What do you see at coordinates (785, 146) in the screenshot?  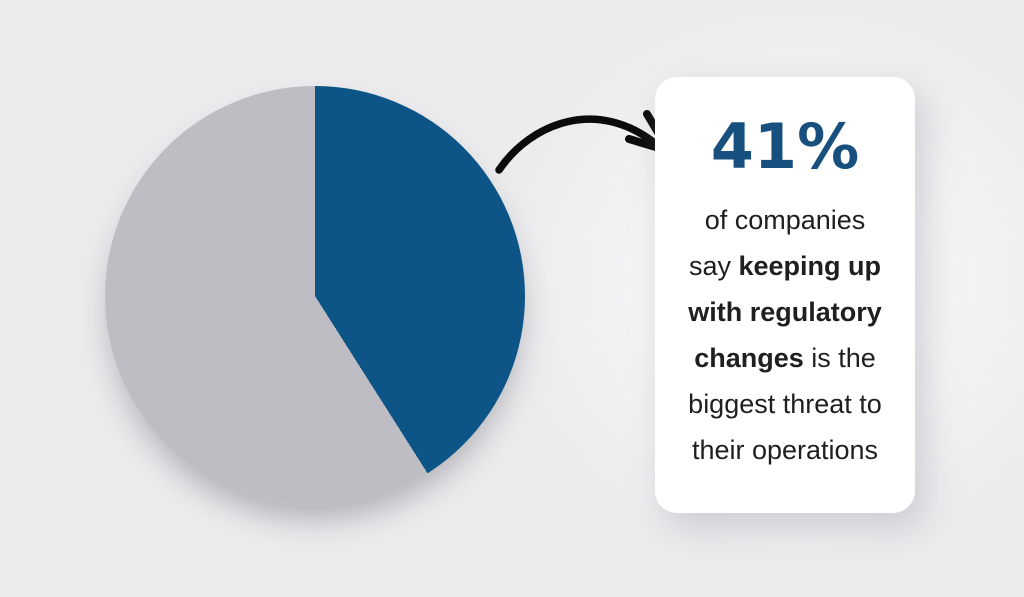 I see `stat-value: 41%` at bounding box center [785, 146].